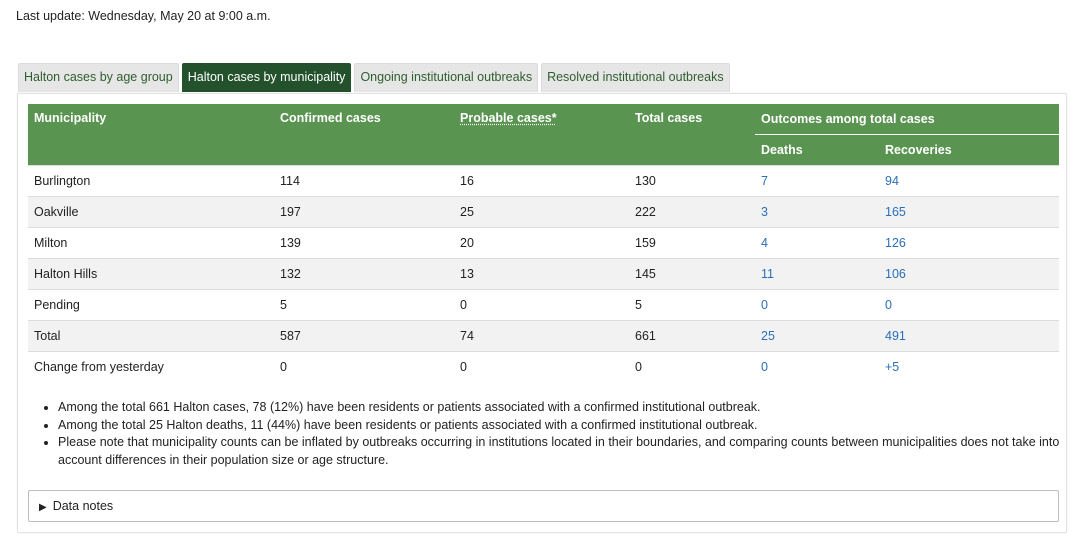 The height and width of the screenshot is (543, 1080). What do you see at coordinates (364, 274) in the screenshot?
I see `cell-confirmed: 132` at bounding box center [364, 274].